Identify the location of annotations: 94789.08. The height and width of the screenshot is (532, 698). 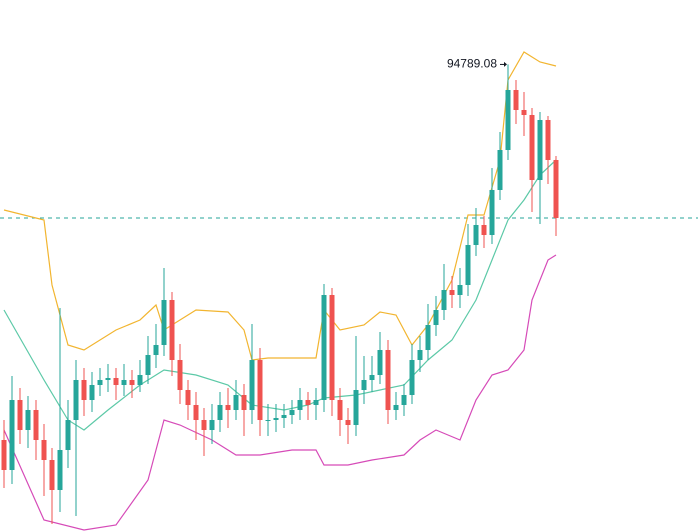
(477, 64).